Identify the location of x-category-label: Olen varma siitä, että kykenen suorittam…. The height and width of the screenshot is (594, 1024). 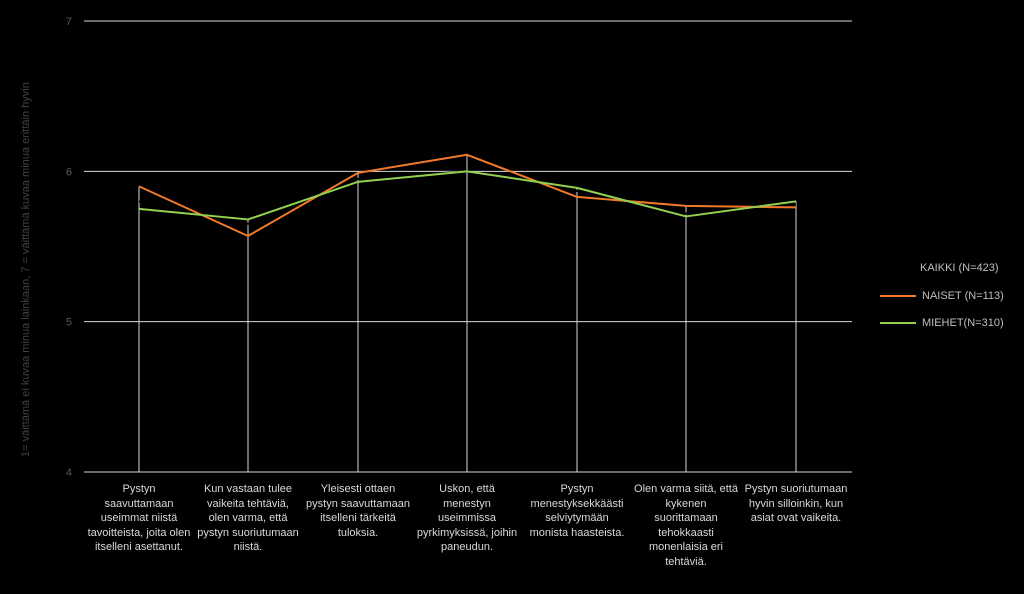
(686, 525).